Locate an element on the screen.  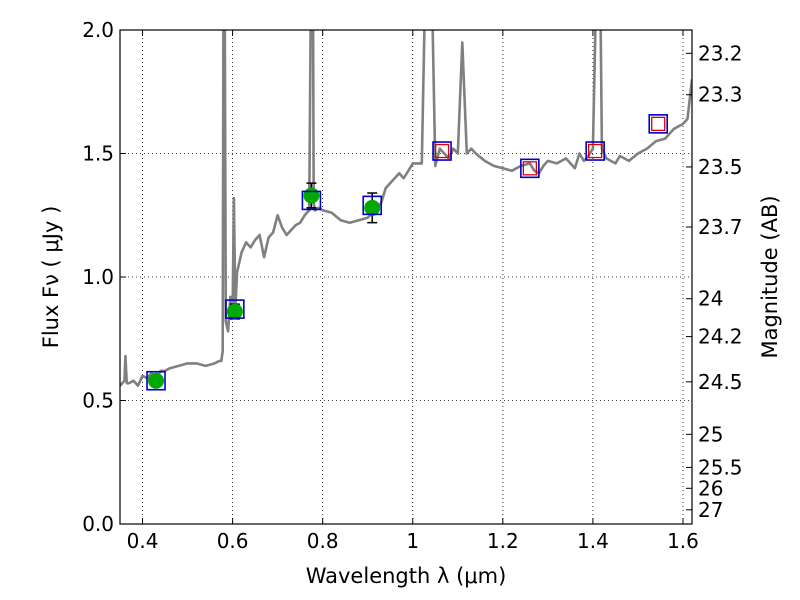
y-tick-label: 2.0 is located at coordinates (98, 30).